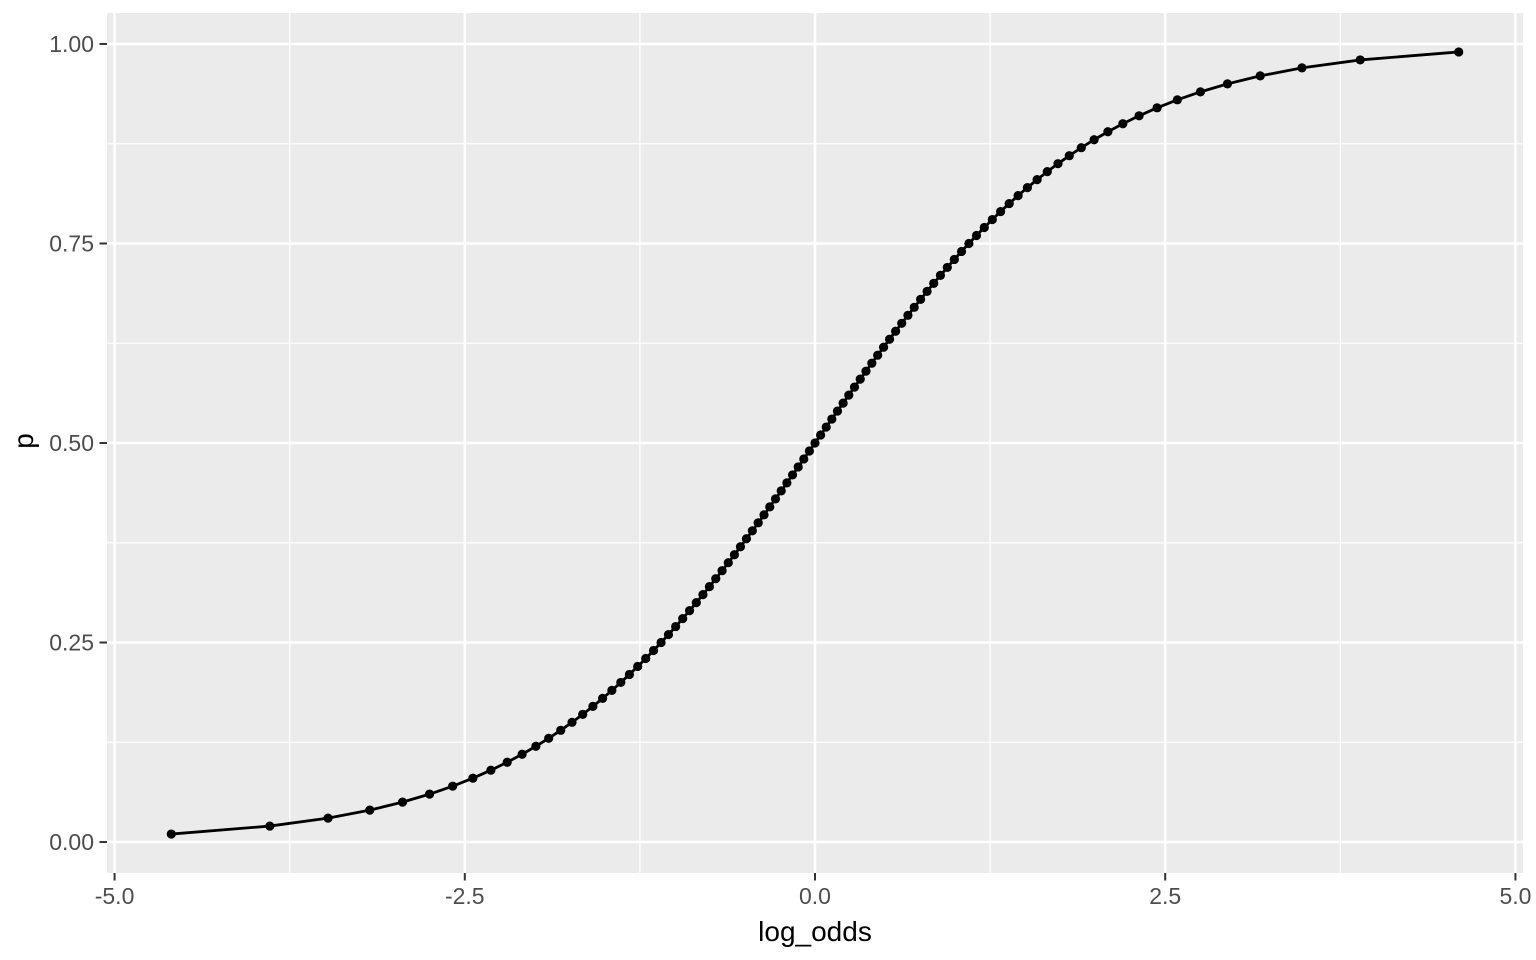 The height and width of the screenshot is (960, 1536). Describe the element at coordinates (1515, 896) in the screenshot. I see `x-tick-label: 5.0` at that location.